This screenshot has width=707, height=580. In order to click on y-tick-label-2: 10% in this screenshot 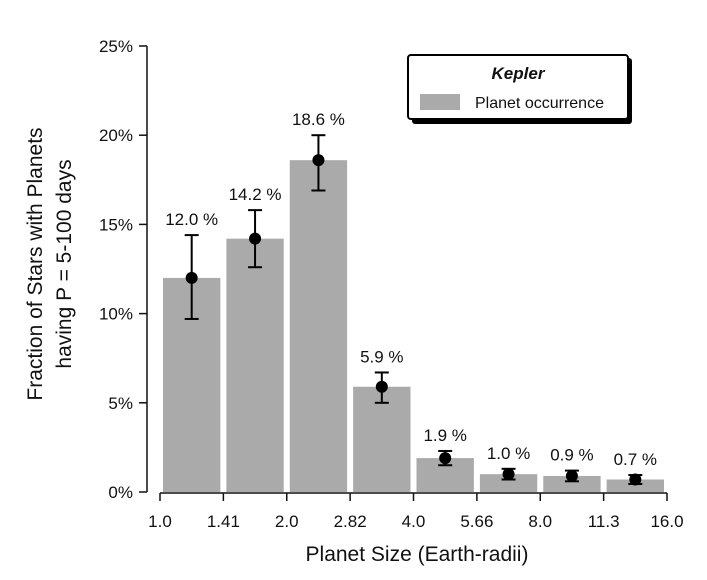, I will do `click(116, 314)`.